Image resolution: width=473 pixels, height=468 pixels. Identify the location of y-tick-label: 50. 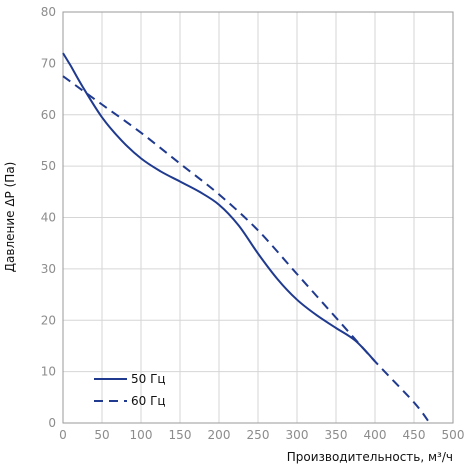
(48, 166).